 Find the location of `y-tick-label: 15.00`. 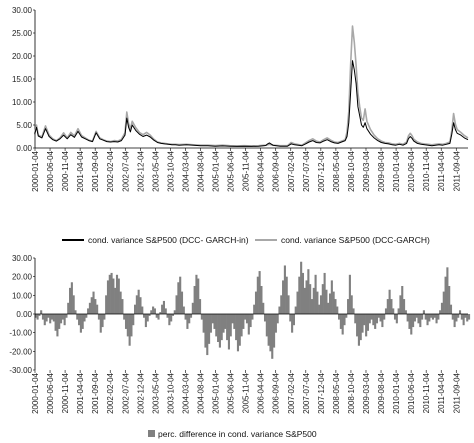

y-tick-label: 15.00 is located at coordinates (22, 79).